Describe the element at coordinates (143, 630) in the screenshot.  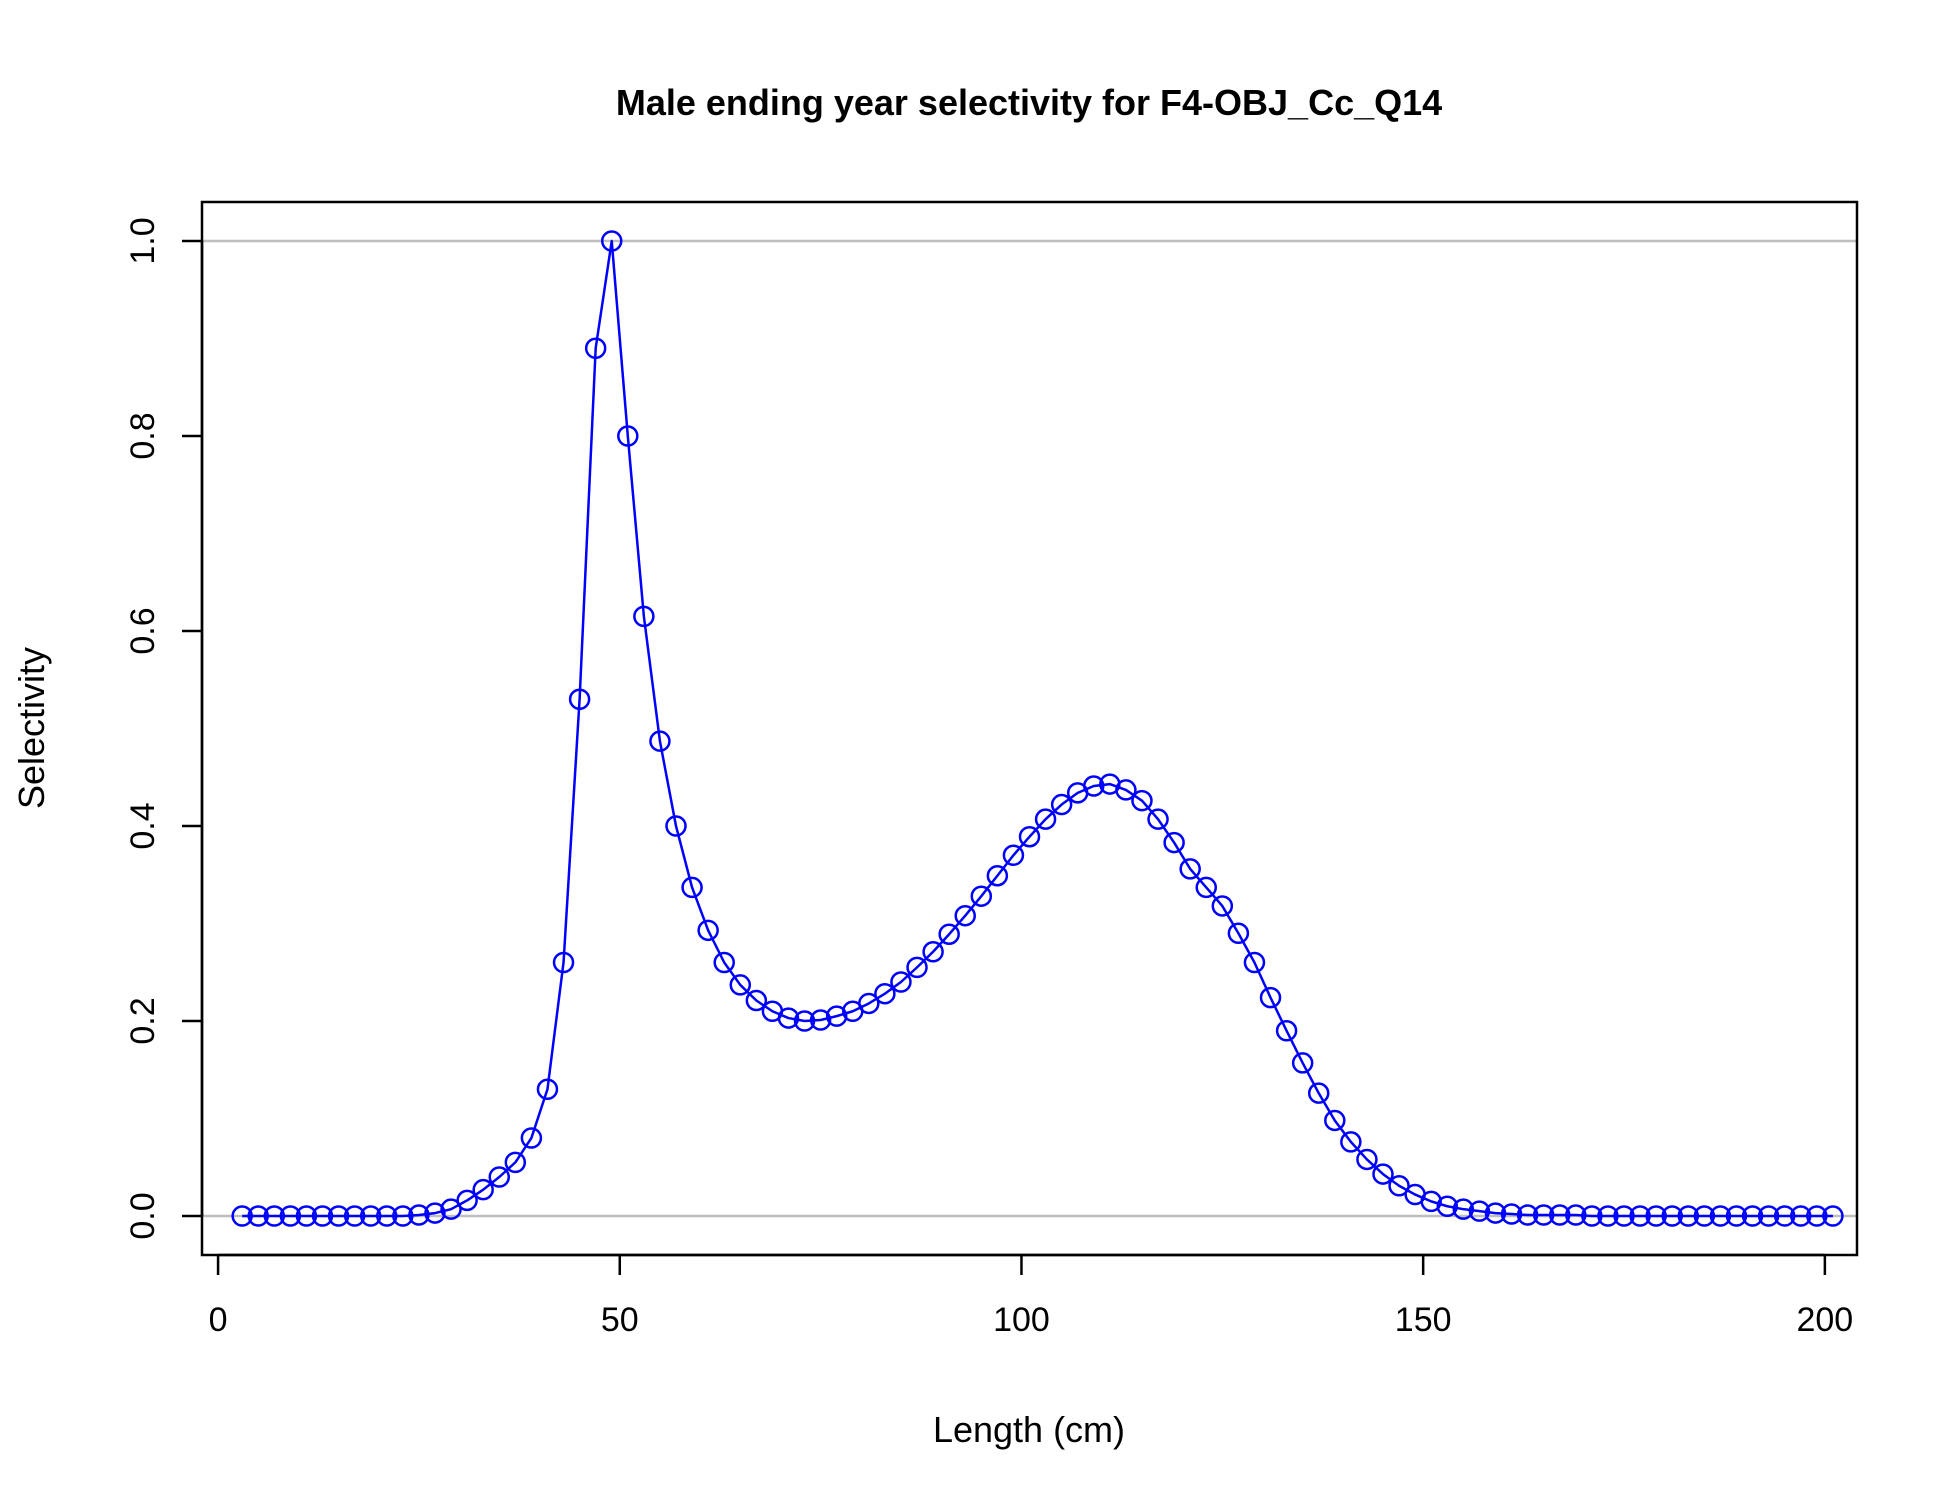
I see `y-tick-label: 0.6` at that location.